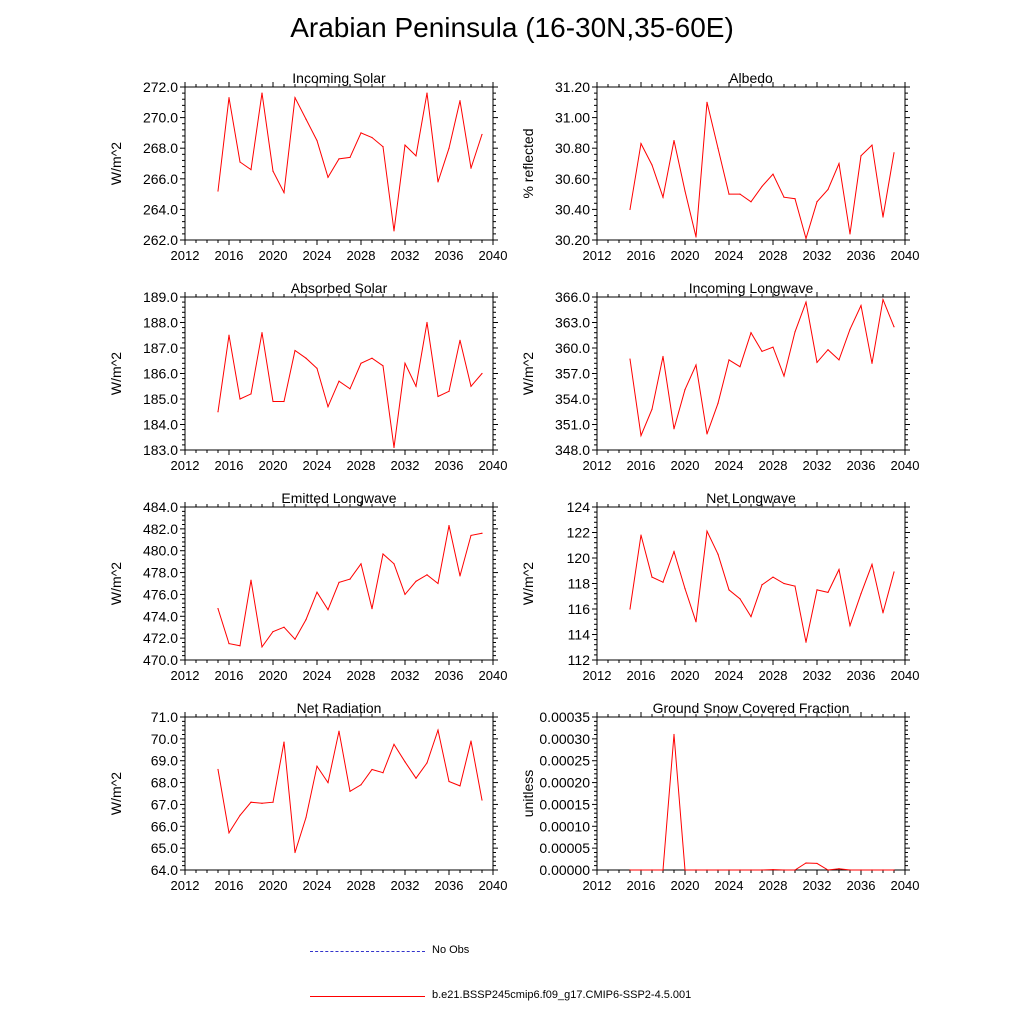 The height and width of the screenshot is (1024, 1024). I want to click on x-tick-label: 2016, so click(641, 675).